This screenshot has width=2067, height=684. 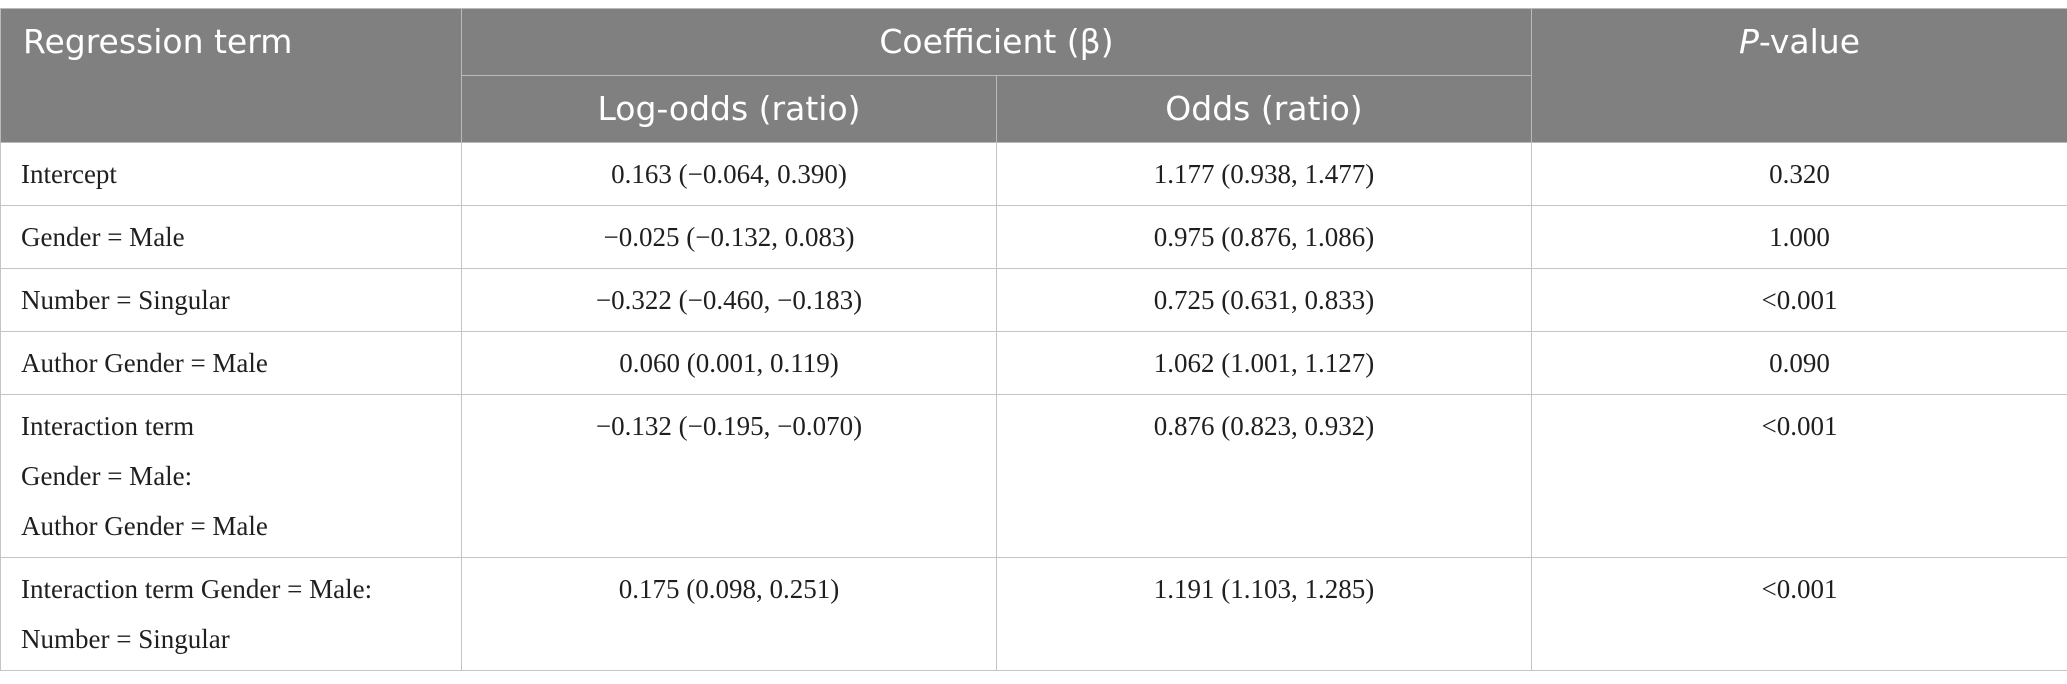 What do you see at coordinates (1799, 363) in the screenshot?
I see `cell-p-value: 0.090` at bounding box center [1799, 363].